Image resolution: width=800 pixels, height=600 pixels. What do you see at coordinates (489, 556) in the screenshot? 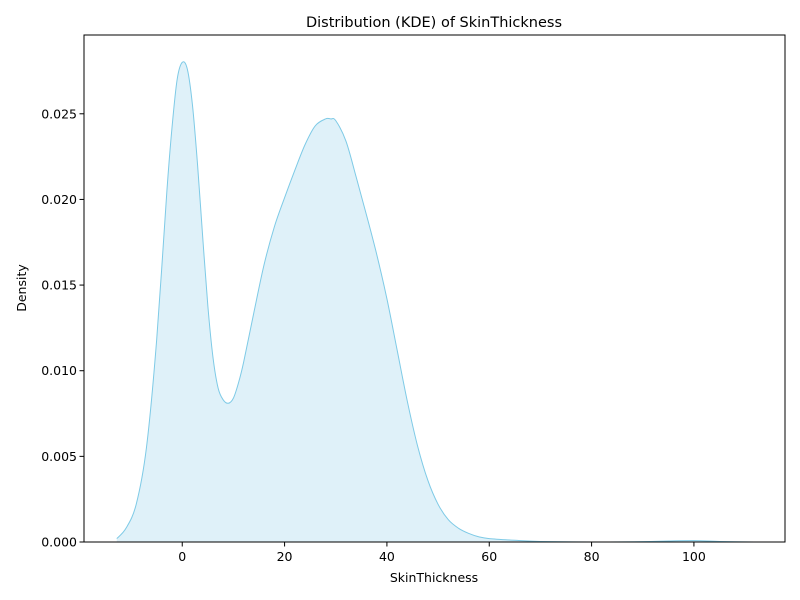
I see `x-tick-label: 60` at bounding box center [489, 556].